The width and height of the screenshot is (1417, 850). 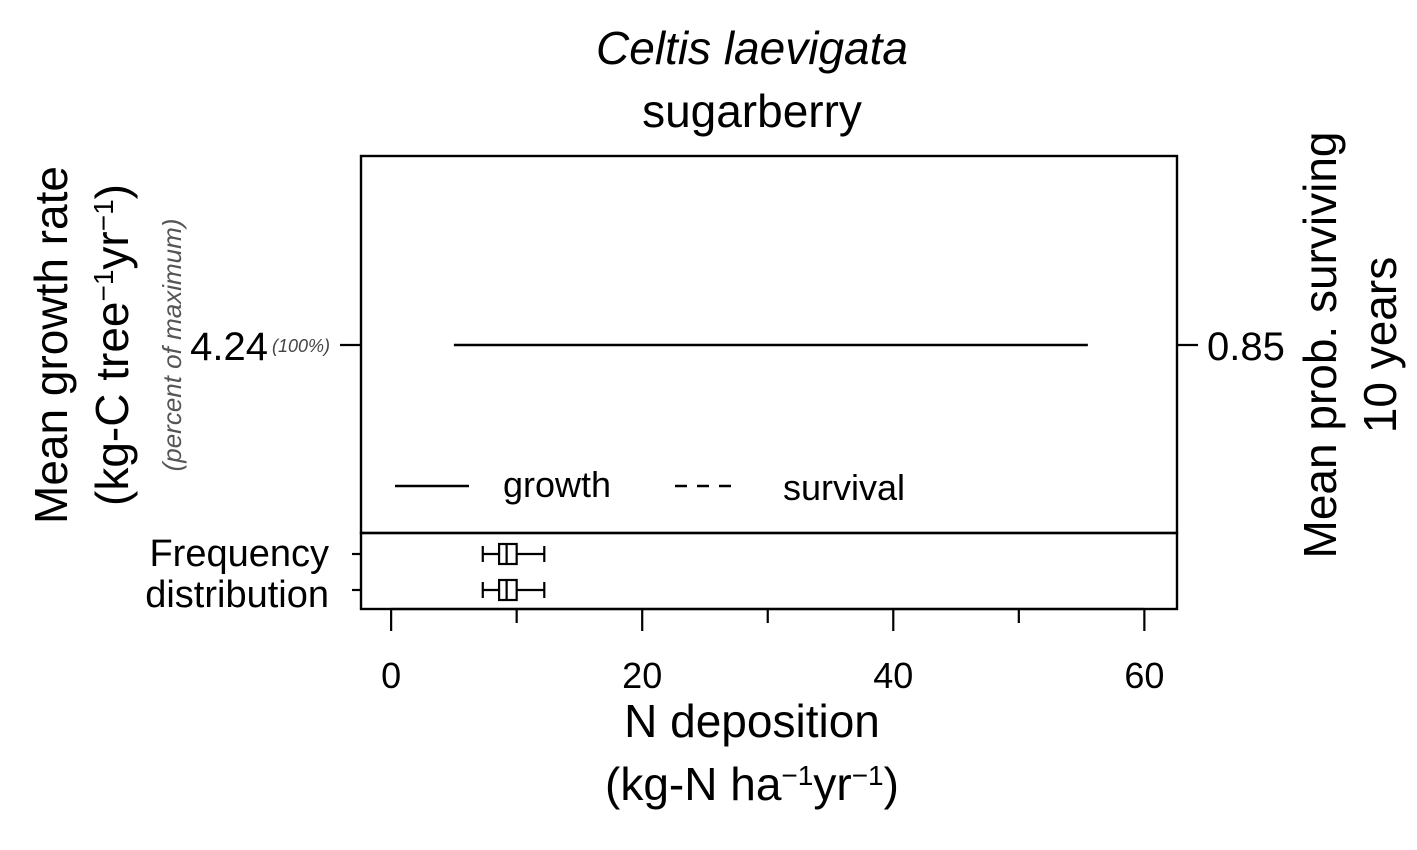 What do you see at coordinates (1144, 675) in the screenshot?
I see `x-tick-label-60: 60` at bounding box center [1144, 675].